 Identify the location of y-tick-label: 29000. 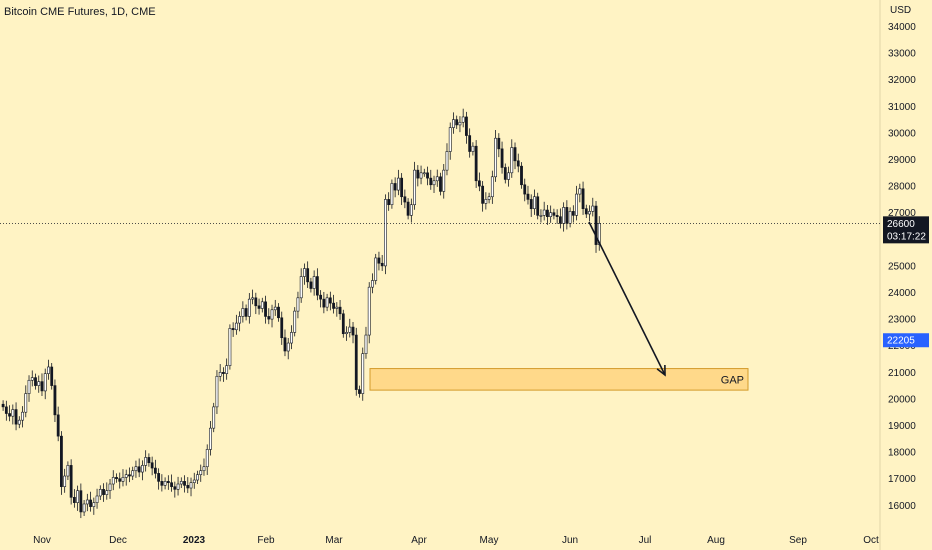
(902, 160).